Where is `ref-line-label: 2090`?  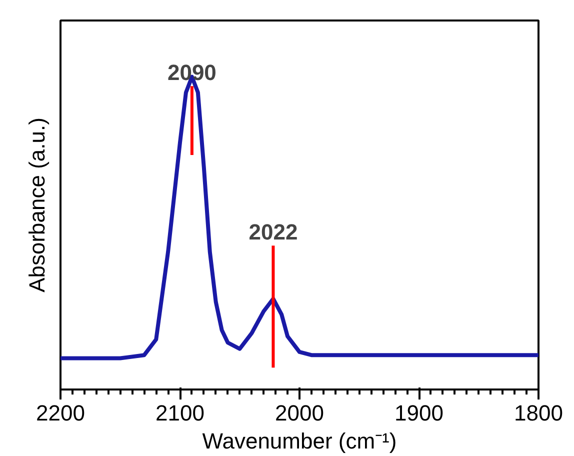
ref-line-label: 2090 is located at coordinates (191, 72).